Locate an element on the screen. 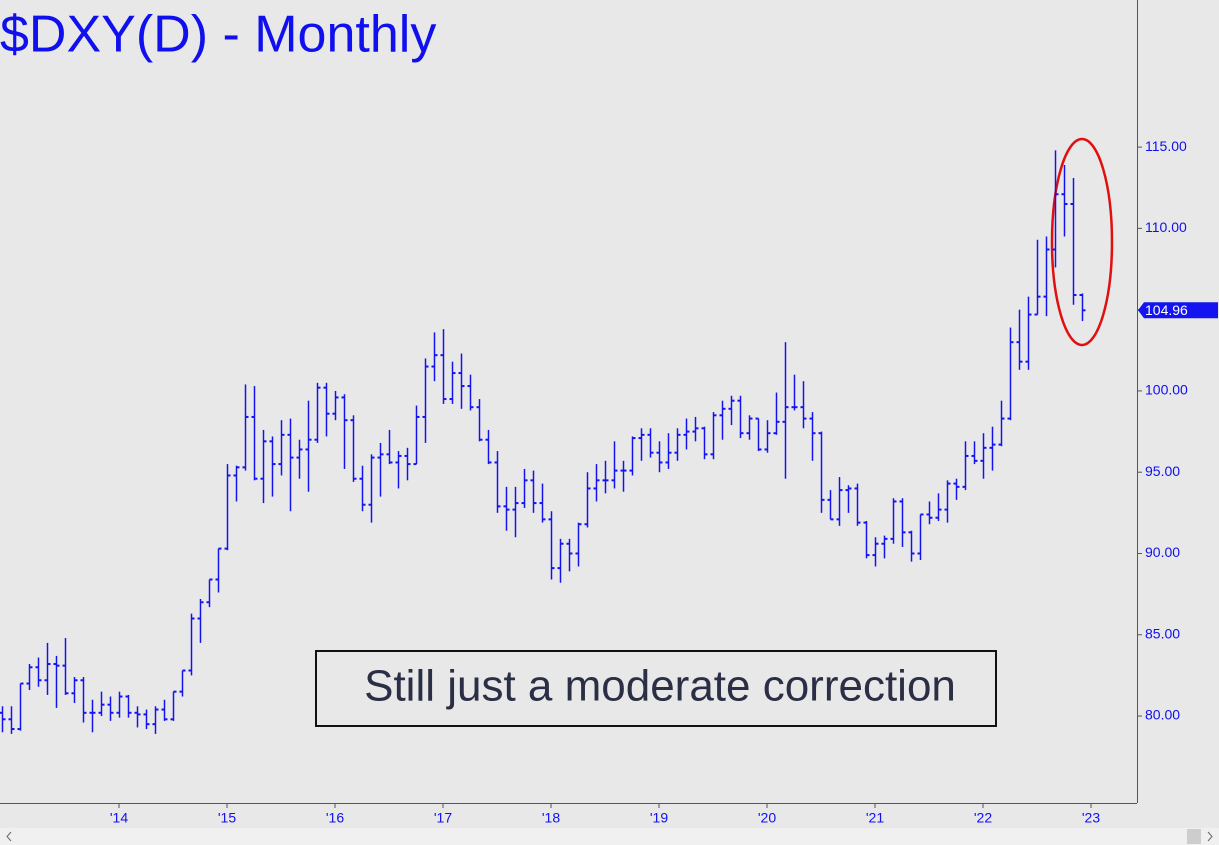 This screenshot has height=845, width=1219. x-tick-label: '14 is located at coordinates (119, 818).